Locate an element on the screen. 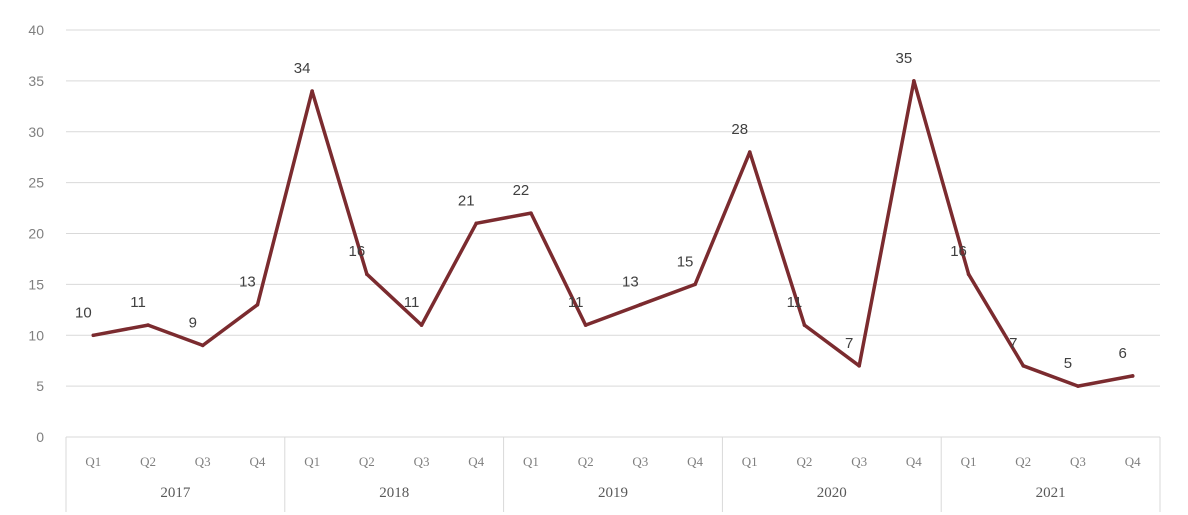 The image size is (1188, 515). x-tick-label-year: 2021 is located at coordinates (1051, 493).